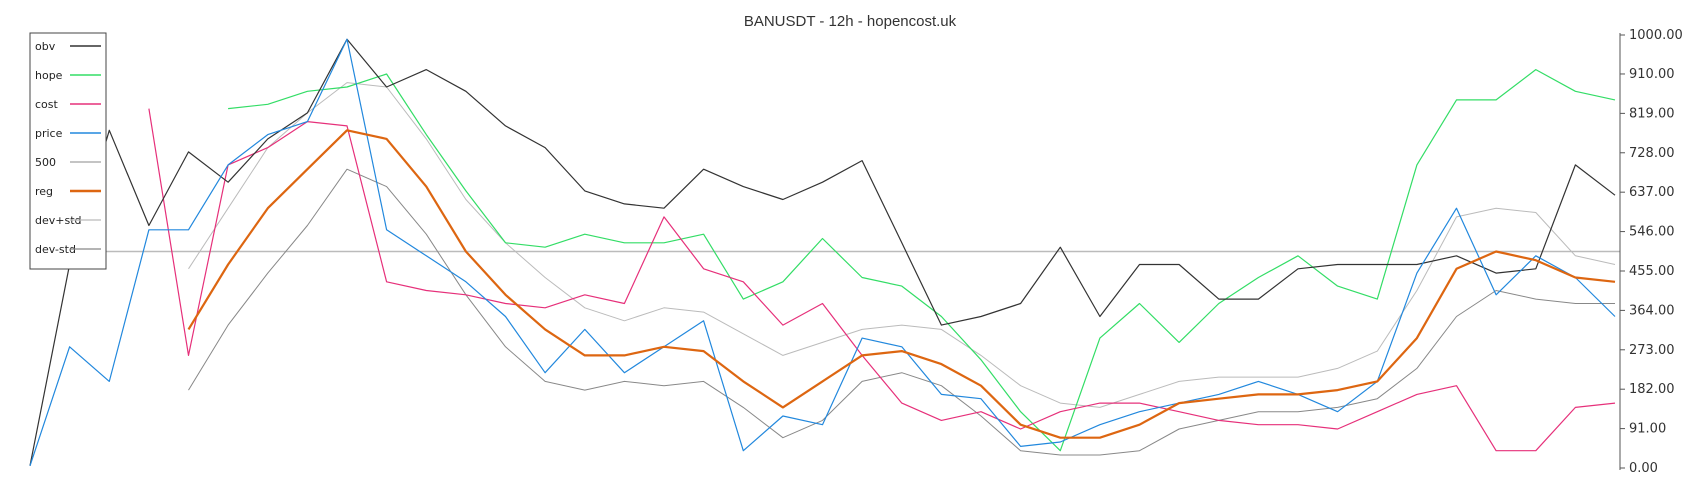 This screenshot has width=1700, height=500. I want to click on legend: obv hope cost price 500 reg dev+std dev-std, so click(68, 151).